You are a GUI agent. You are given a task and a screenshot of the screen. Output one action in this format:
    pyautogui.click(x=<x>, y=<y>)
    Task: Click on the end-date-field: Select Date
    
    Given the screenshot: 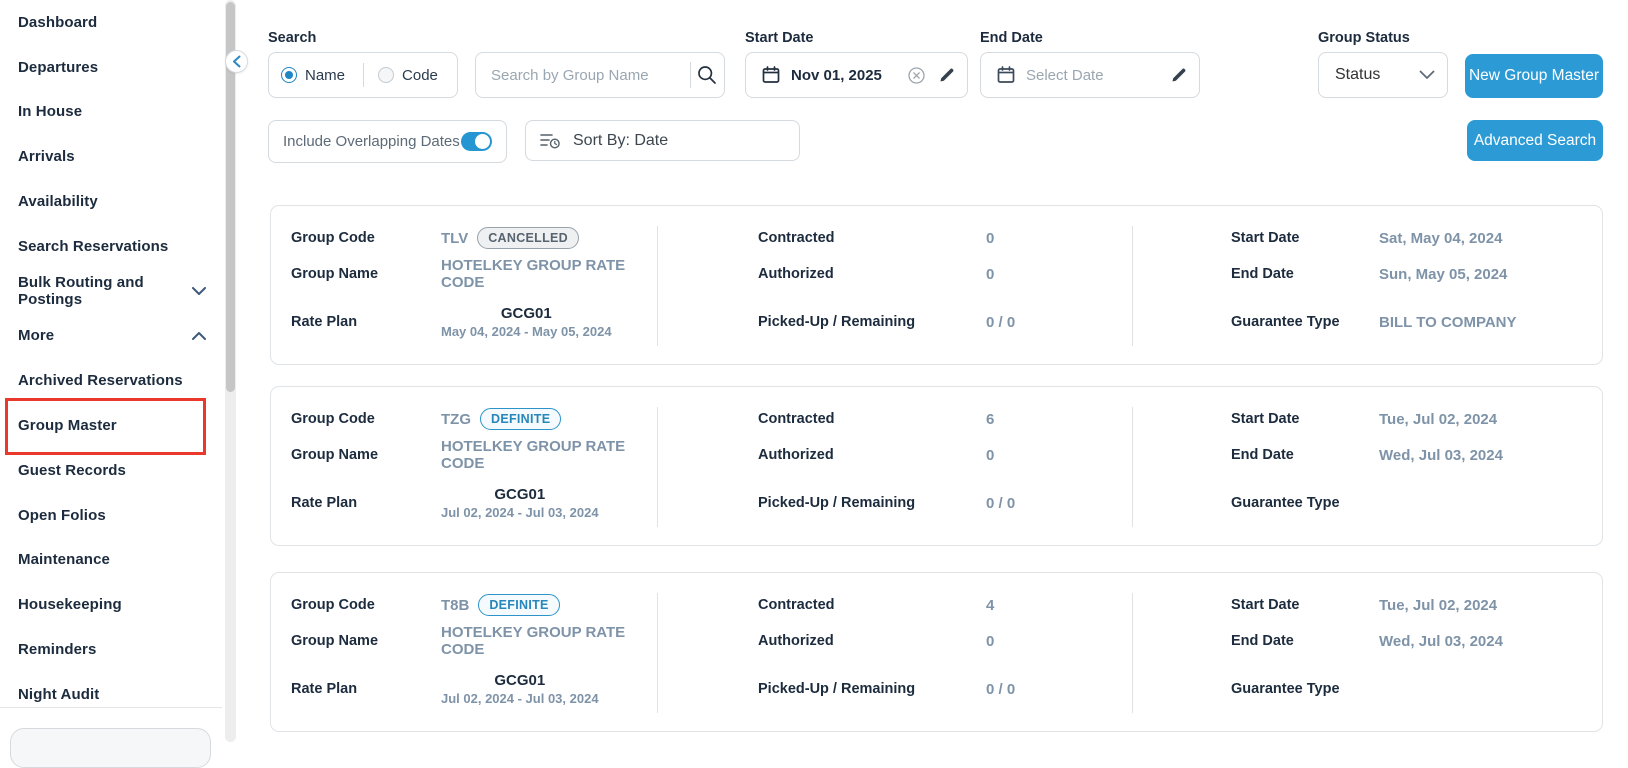 What is the action you would take?
    pyautogui.click(x=1090, y=75)
    